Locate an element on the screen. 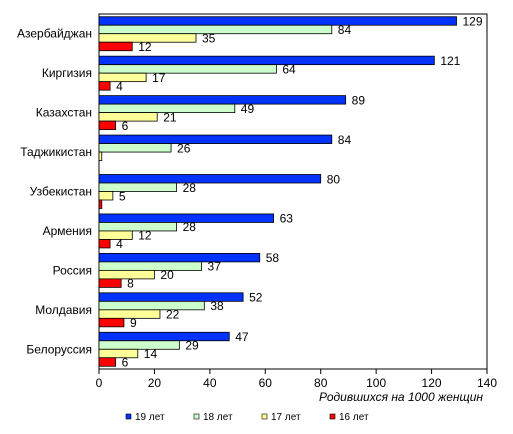 This screenshot has height=434, width=513. x-tick-label: 60 is located at coordinates (266, 383).